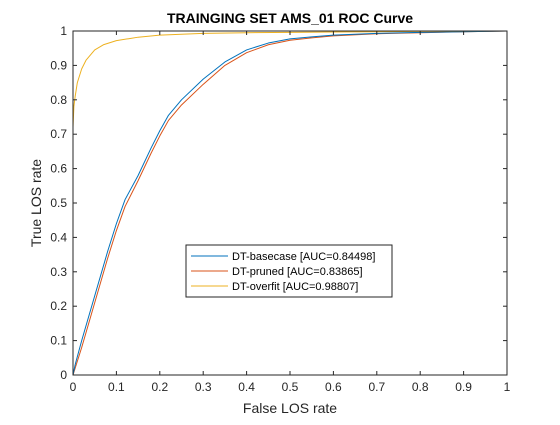 The width and height of the screenshot is (560, 425). Describe the element at coordinates (36, 203) in the screenshot. I see `y-axis-label: True LOS rate` at that location.